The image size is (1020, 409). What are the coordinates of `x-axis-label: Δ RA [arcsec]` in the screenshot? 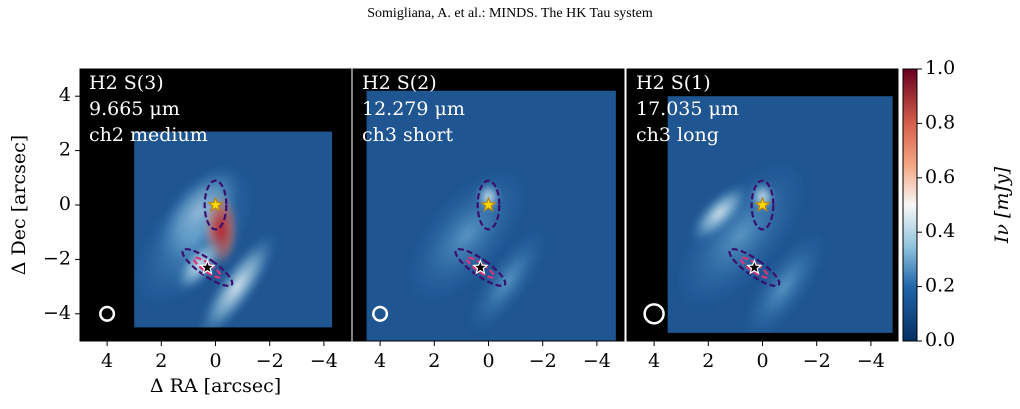 It's located at (215, 386).